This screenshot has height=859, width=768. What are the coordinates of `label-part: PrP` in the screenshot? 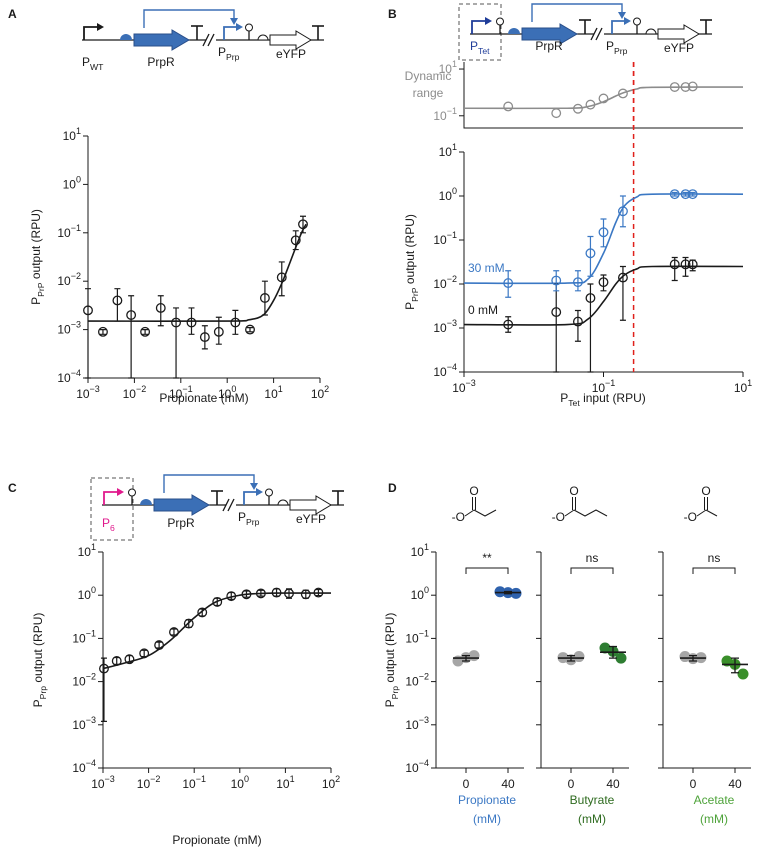 It's located at (41, 289).